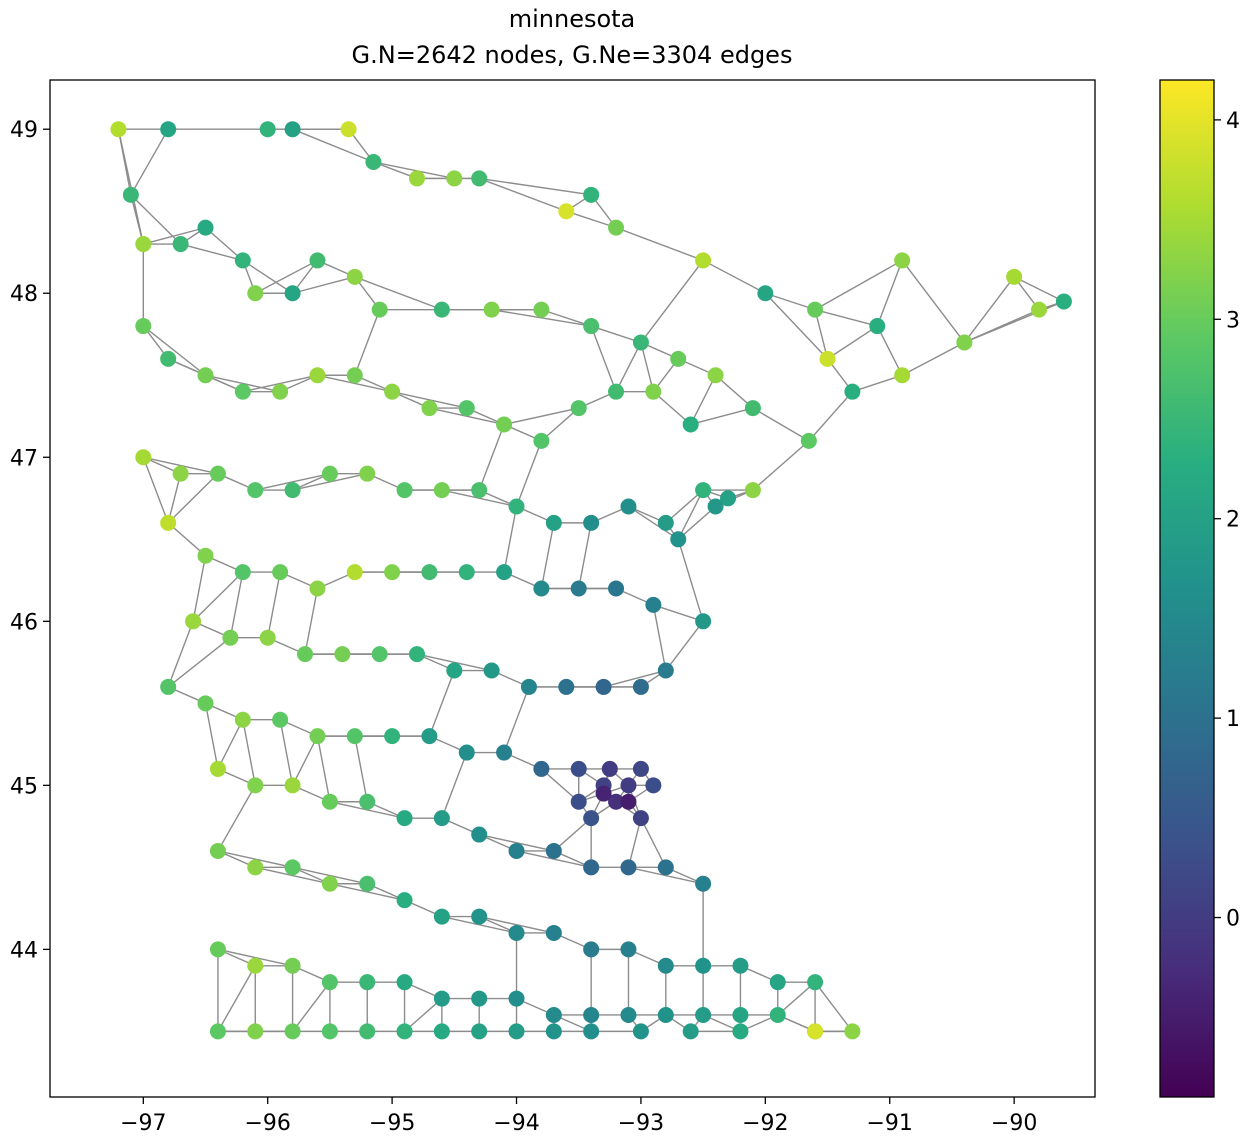  I want to click on colorbar-tick-label: 0, so click(1233, 919).